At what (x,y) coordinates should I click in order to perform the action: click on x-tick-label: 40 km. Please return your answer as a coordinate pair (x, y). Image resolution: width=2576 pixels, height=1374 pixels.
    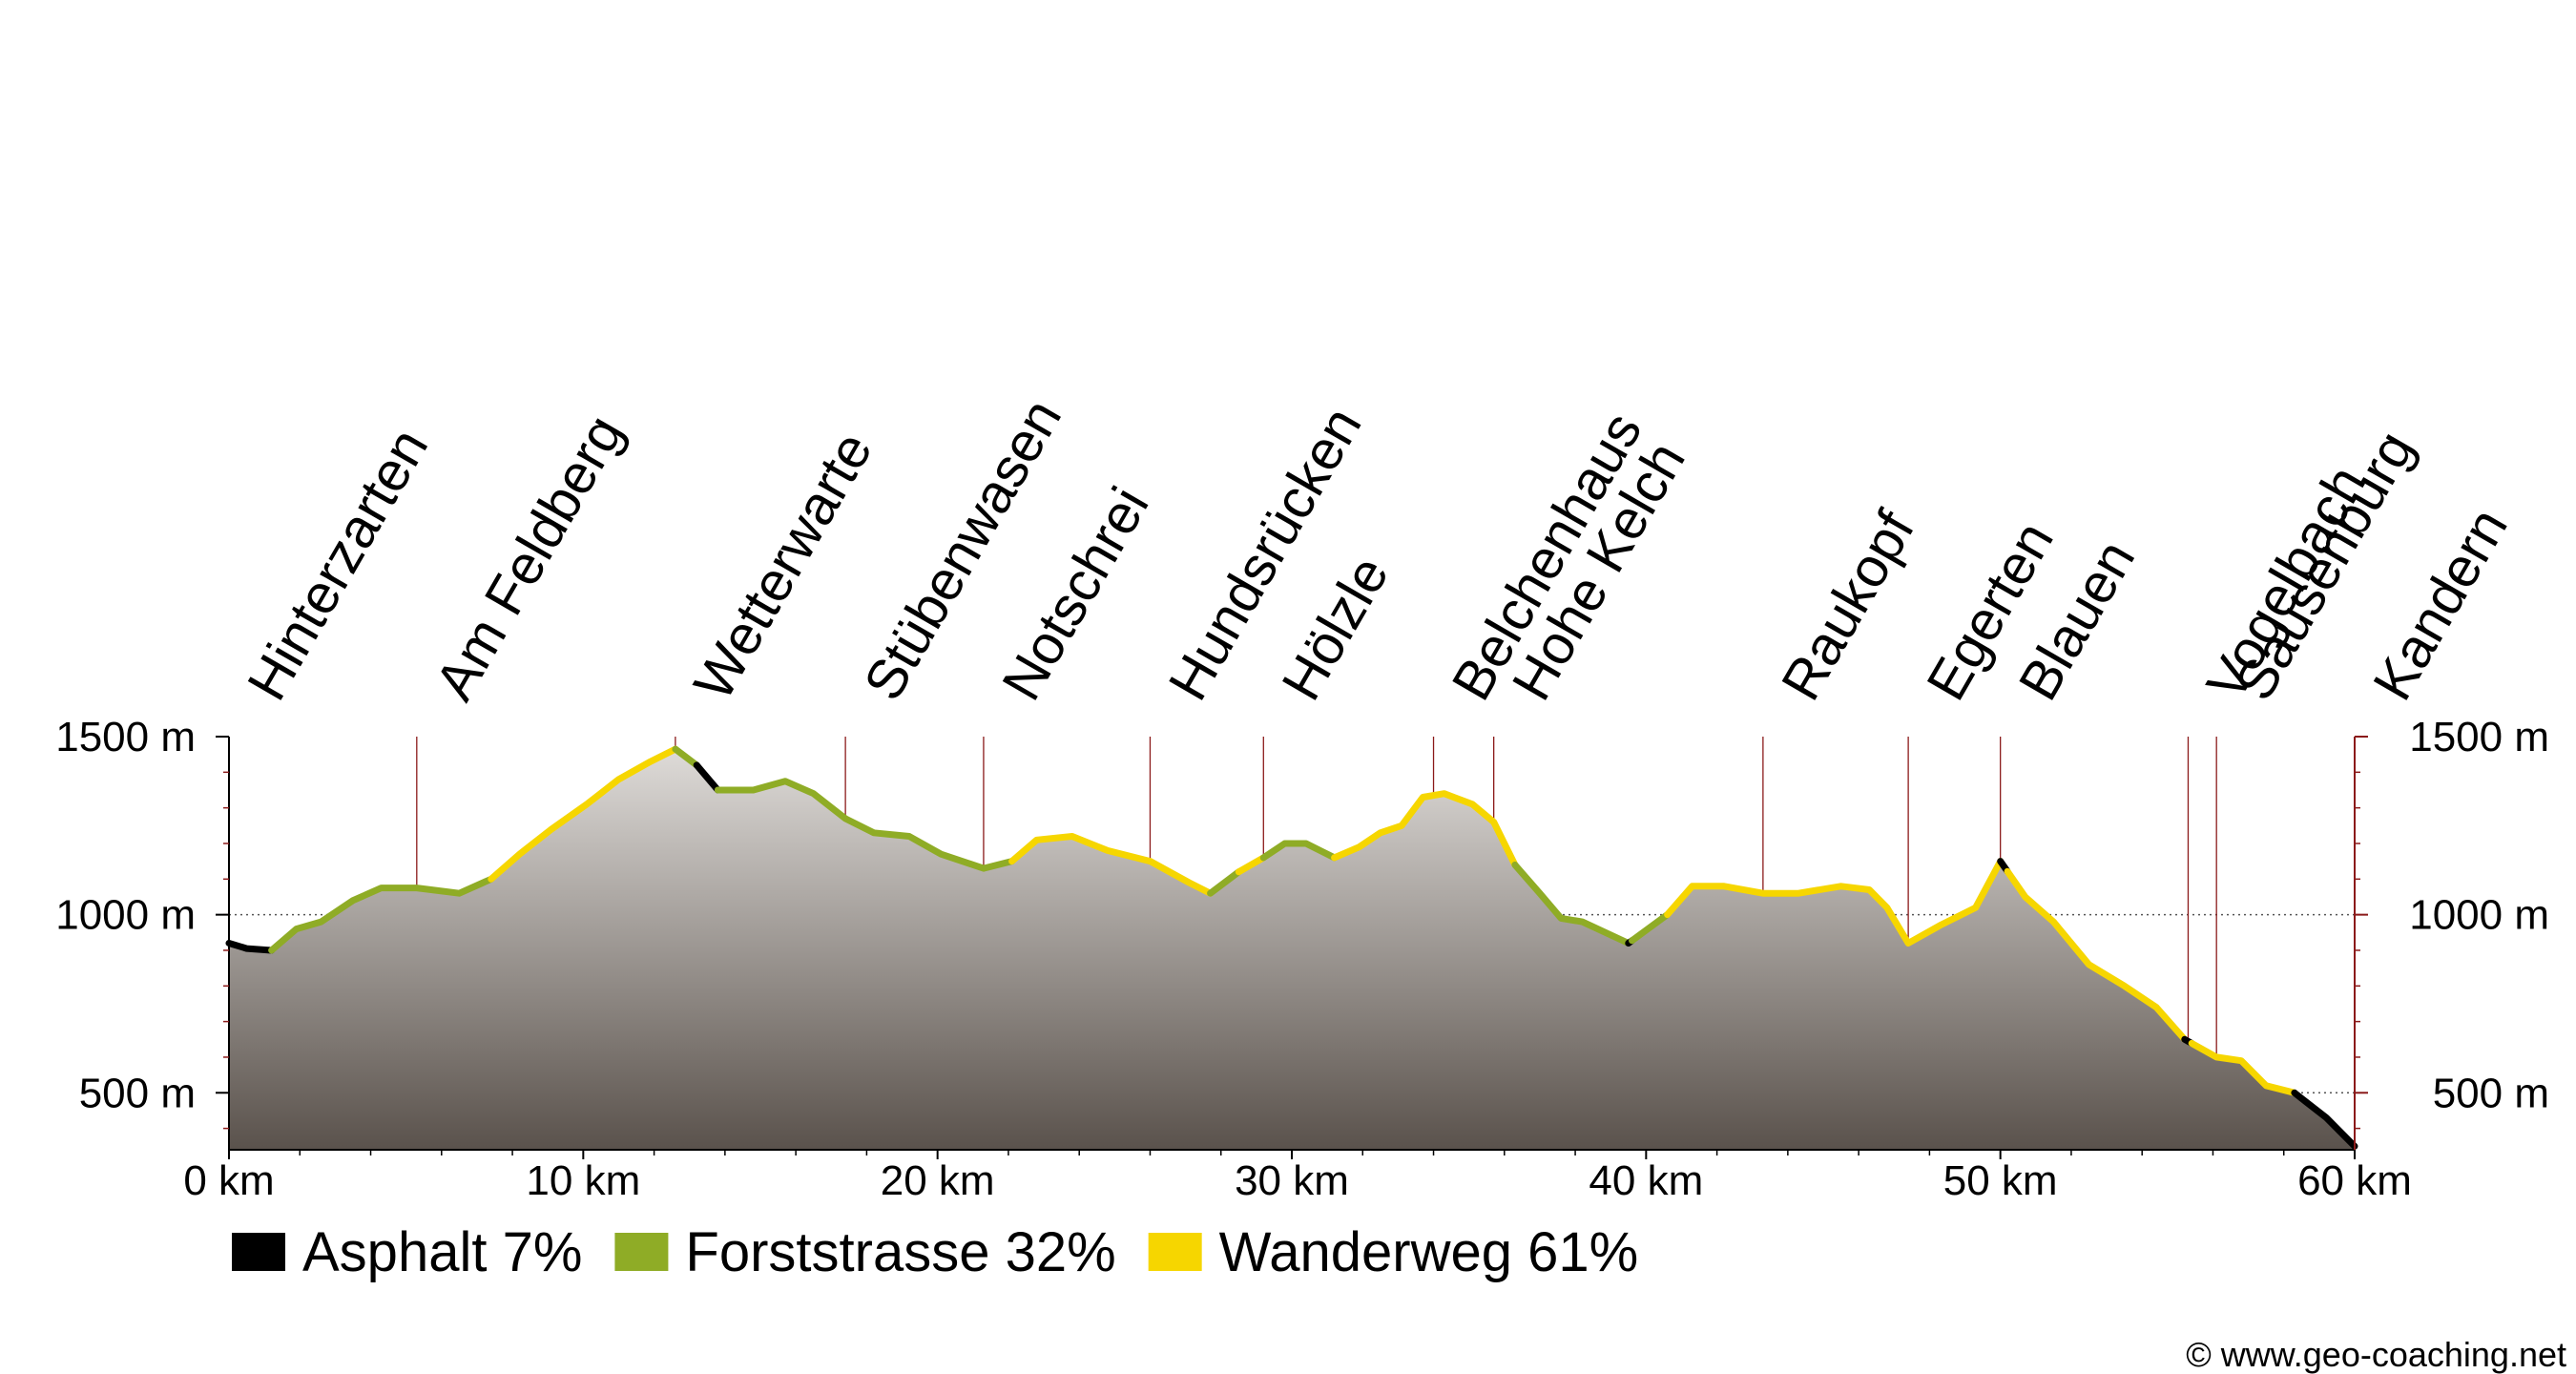
    Looking at the image, I should click on (1646, 1181).